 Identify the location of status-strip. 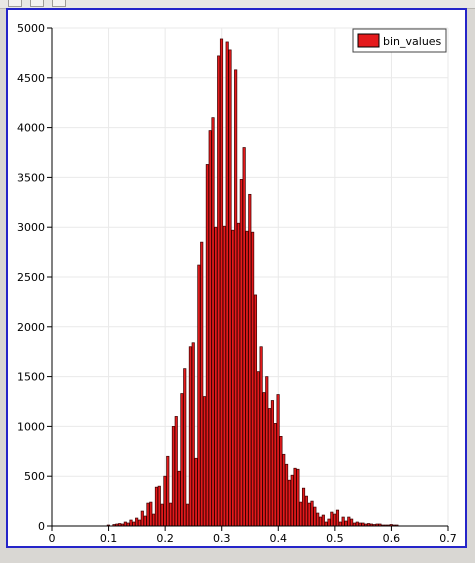
(237, 556).